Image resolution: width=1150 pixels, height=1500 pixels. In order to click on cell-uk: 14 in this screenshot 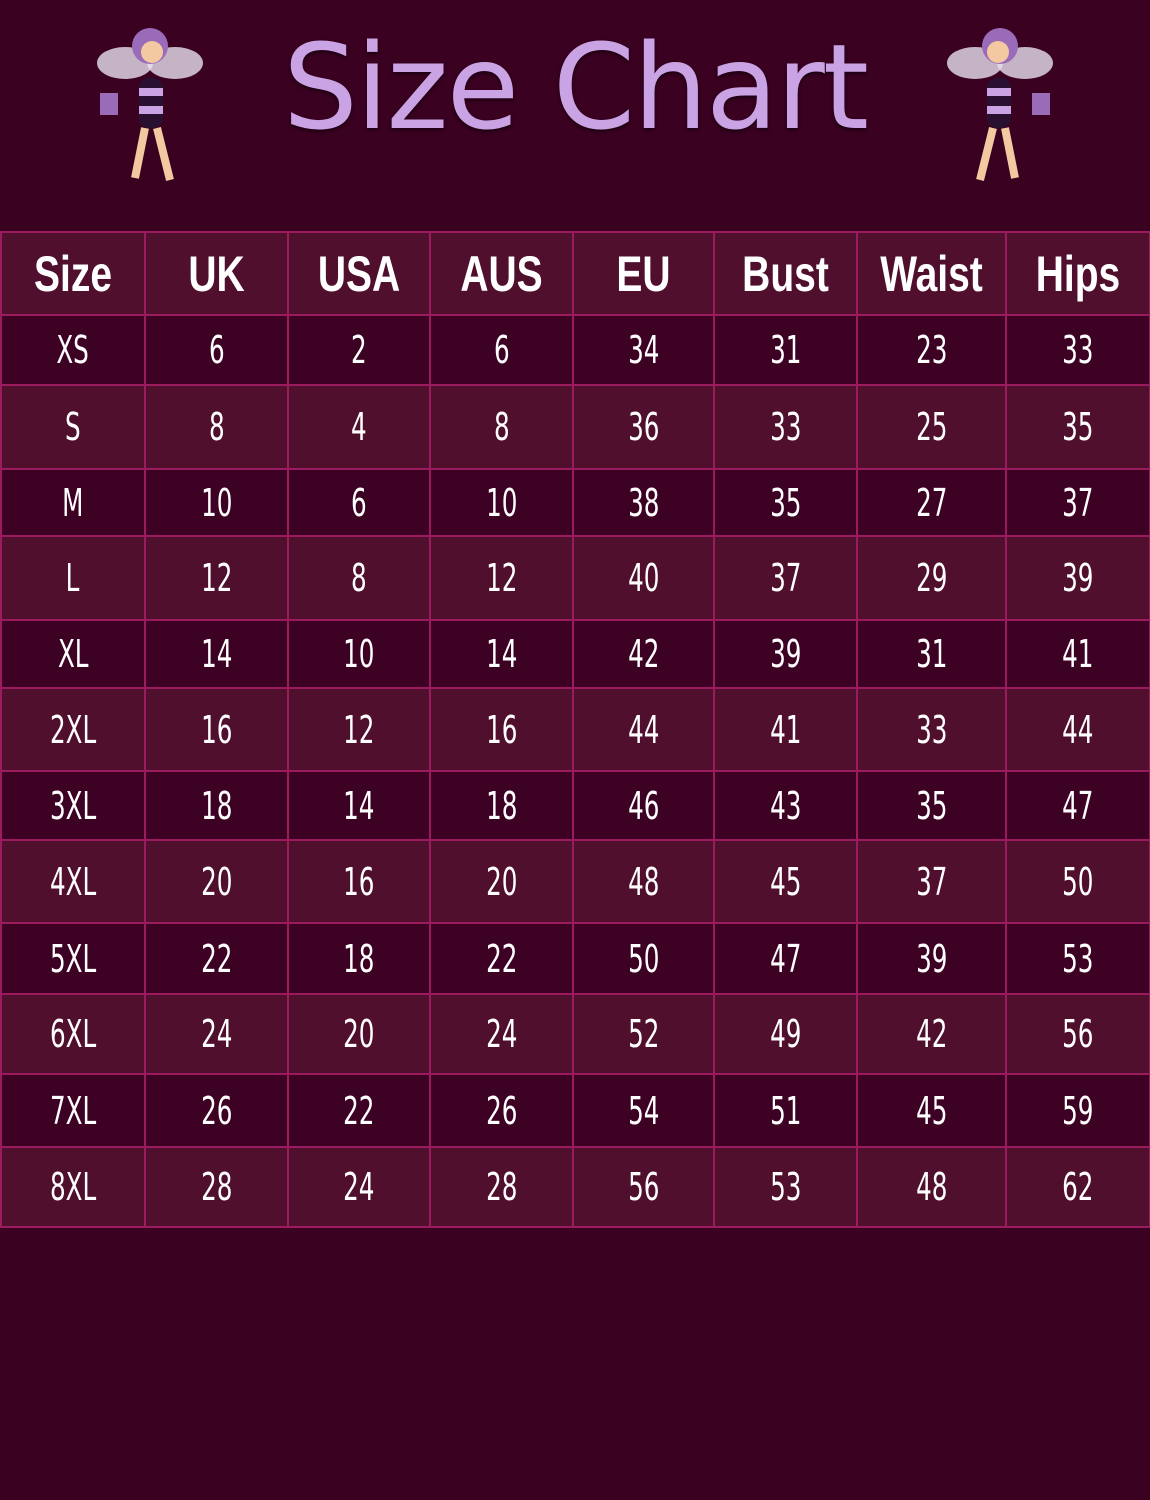, I will do `click(216, 654)`.